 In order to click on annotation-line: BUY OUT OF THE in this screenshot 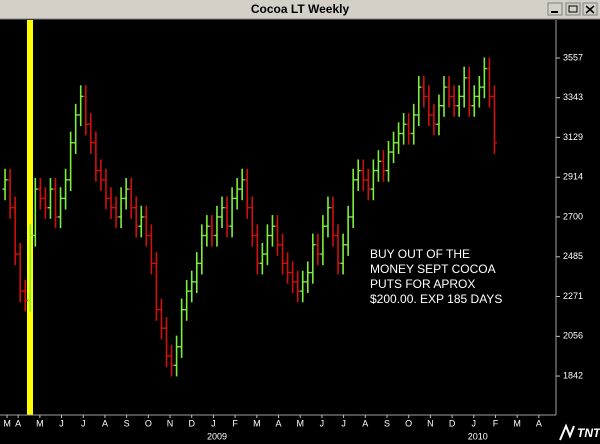, I will do `click(420, 254)`.